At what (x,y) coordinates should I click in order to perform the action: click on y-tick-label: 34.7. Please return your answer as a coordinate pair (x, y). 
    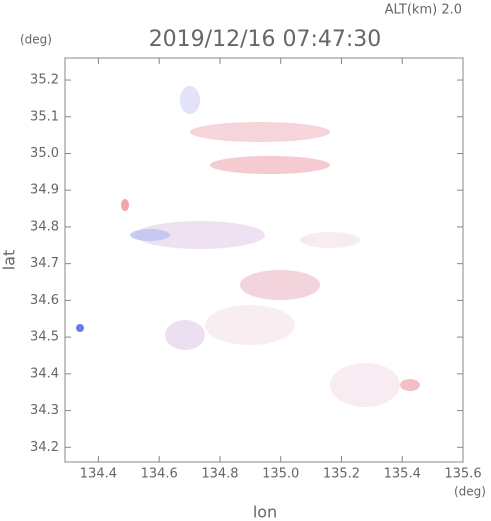
    Looking at the image, I should click on (44, 263).